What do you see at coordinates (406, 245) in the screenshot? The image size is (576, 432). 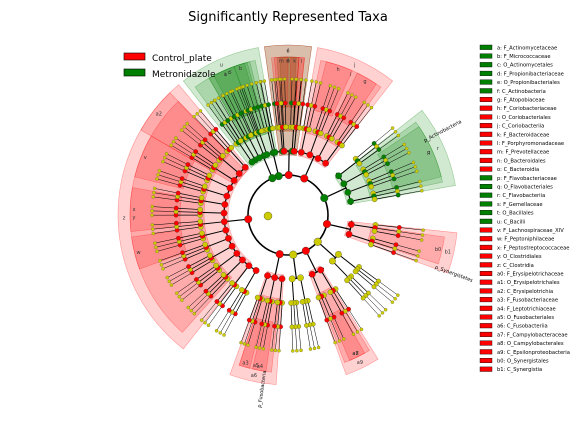 I see `clade-wedge-b0` at bounding box center [406, 245].